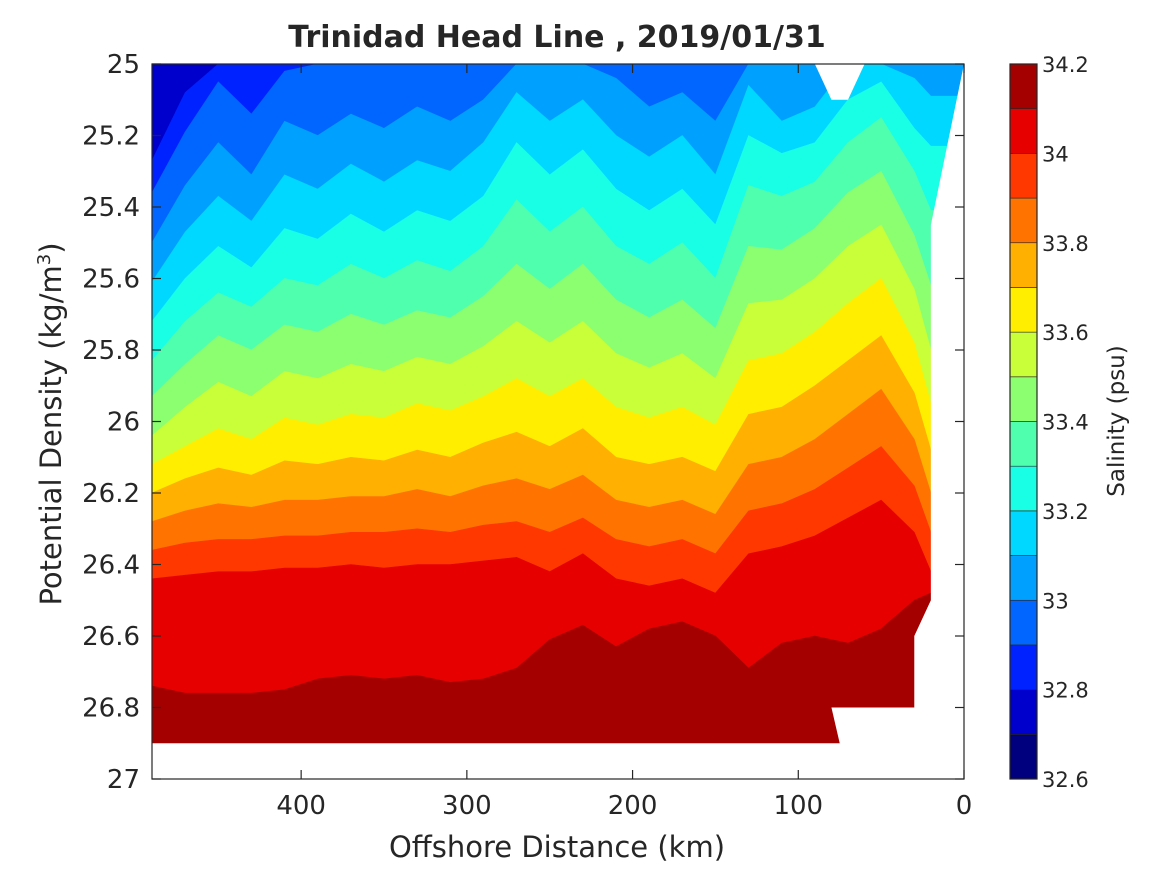 Image resolution: width=1167 pixels, height=875 pixels. I want to click on x-tick-label: 0, so click(964, 806).